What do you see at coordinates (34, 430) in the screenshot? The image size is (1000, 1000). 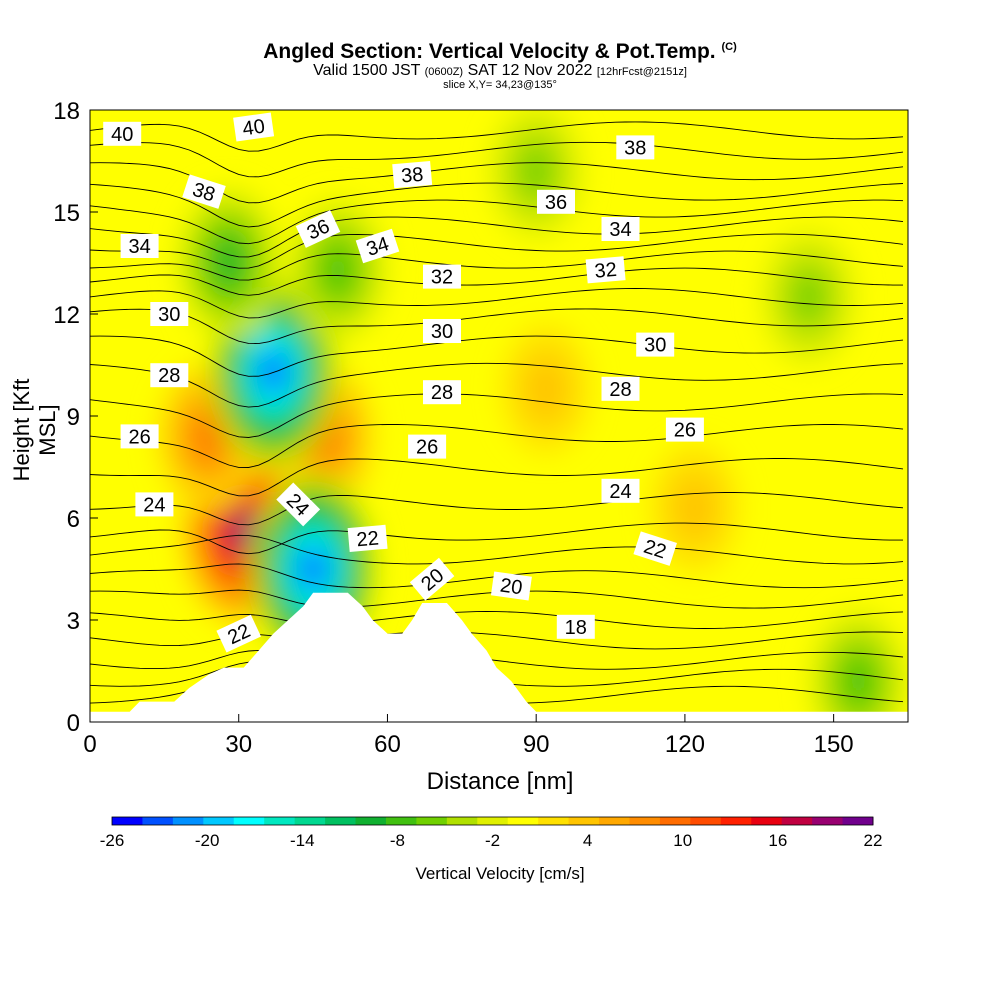 I see `y-axis-label: Height [Kft MSL]` at bounding box center [34, 430].